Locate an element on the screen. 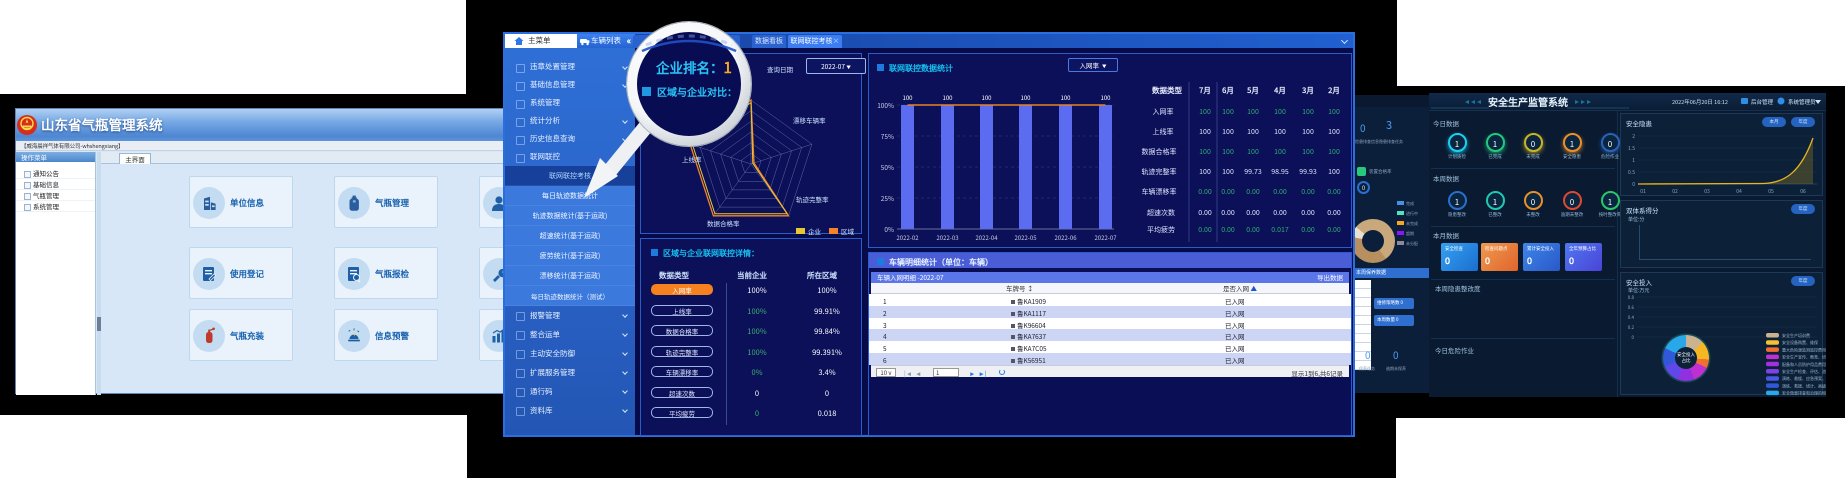  svg-text: 配备和人员防护用品费用 is located at coordinates (1804, 364).